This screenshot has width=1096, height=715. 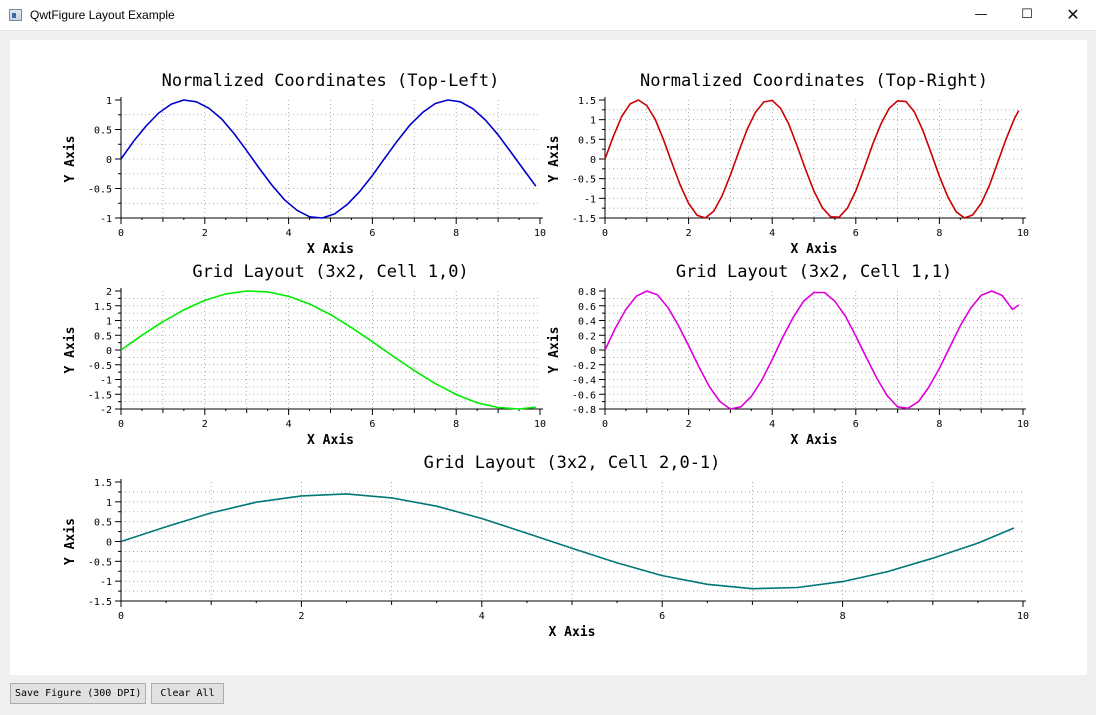 I want to click on plot5-y-tick-label: 0.5, so click(x=103, y=523).